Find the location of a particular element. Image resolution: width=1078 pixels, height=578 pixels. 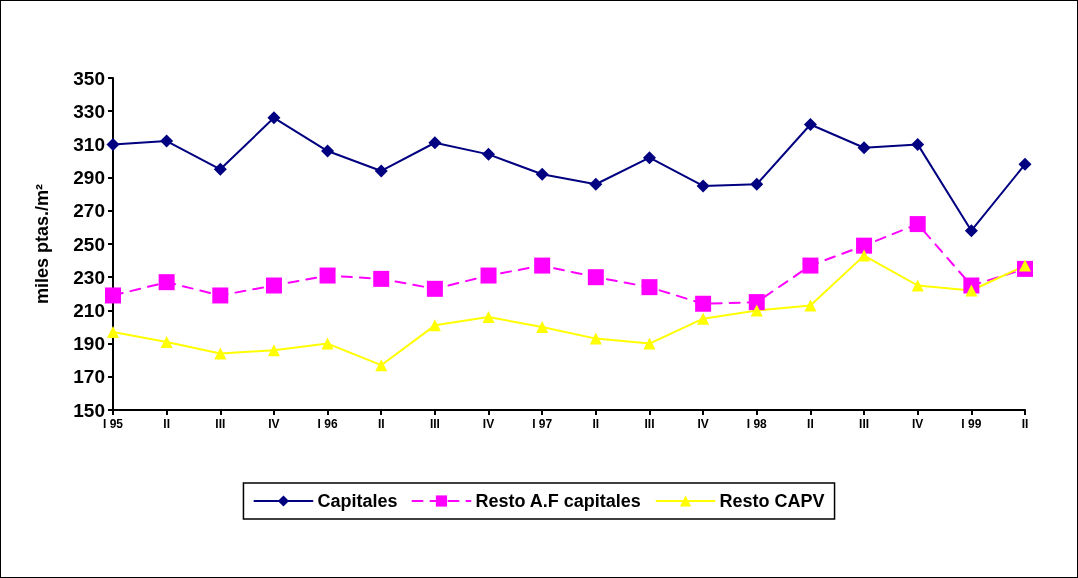

y-tick-label: 250 is located at coordinates (89, 244).